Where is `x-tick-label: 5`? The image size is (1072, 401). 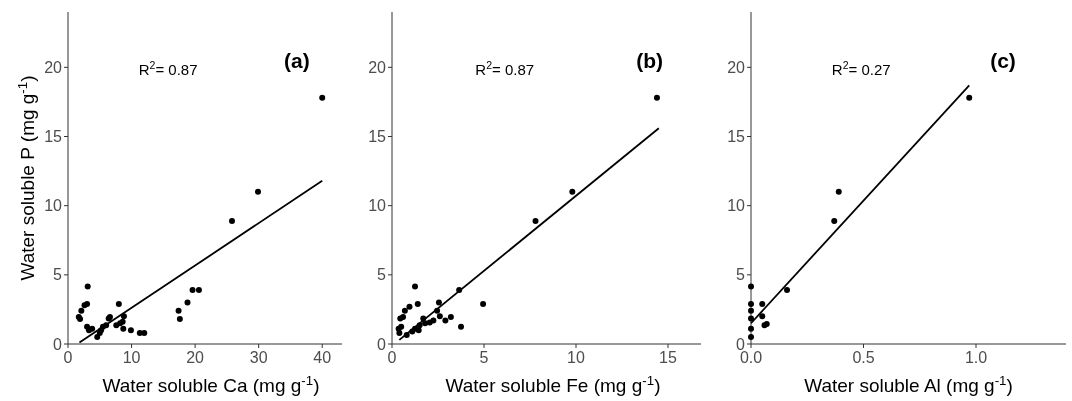 x-tick-label: 5 is located at coordinates (484, 357).